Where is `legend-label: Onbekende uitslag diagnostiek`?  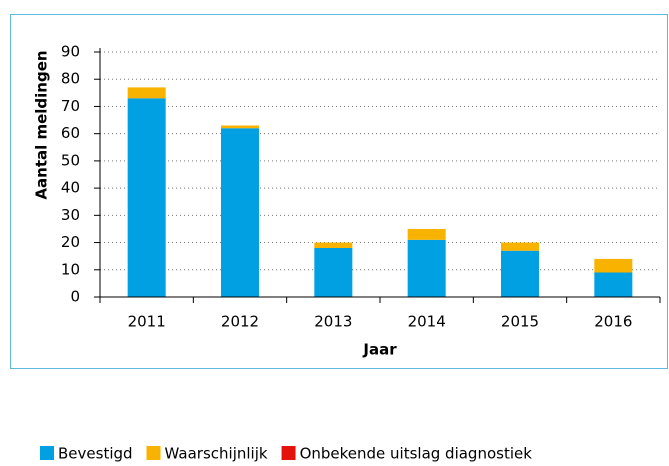
legend-label: Onbekende uitslag diagnostiek is located at coordinates (416, 454).